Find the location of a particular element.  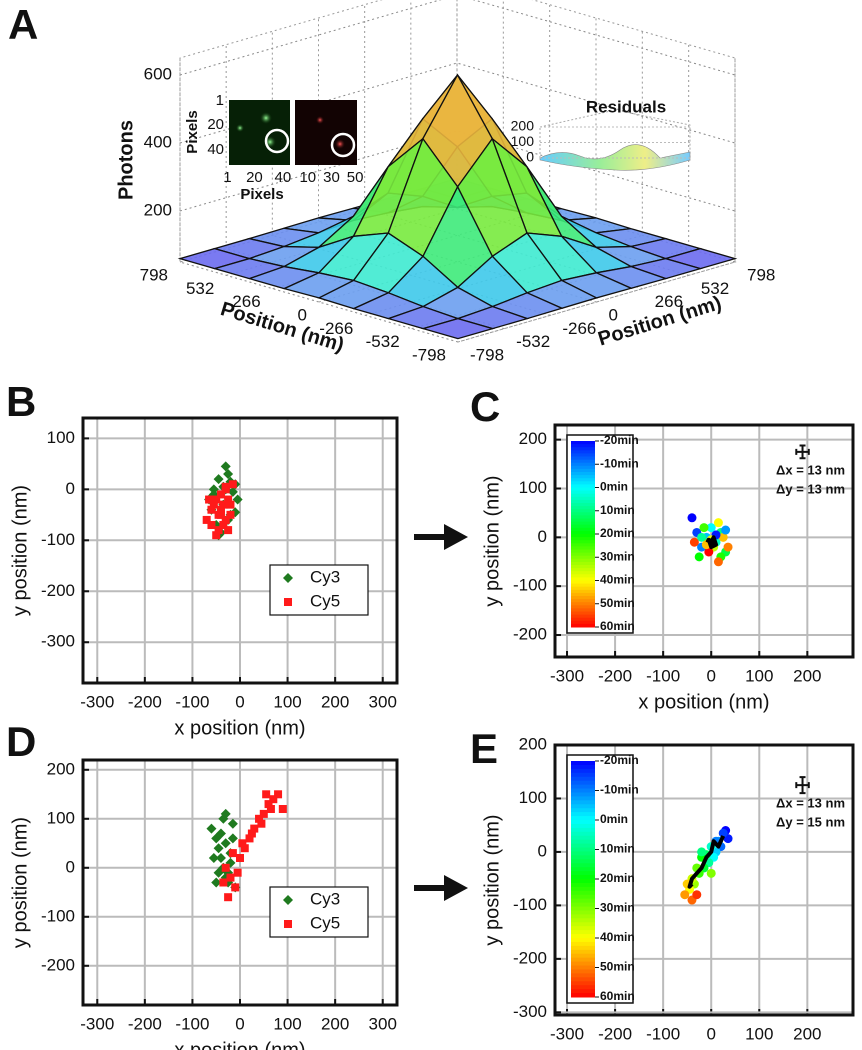

x-tick-label: 798 is located at coordinates (154, 274).